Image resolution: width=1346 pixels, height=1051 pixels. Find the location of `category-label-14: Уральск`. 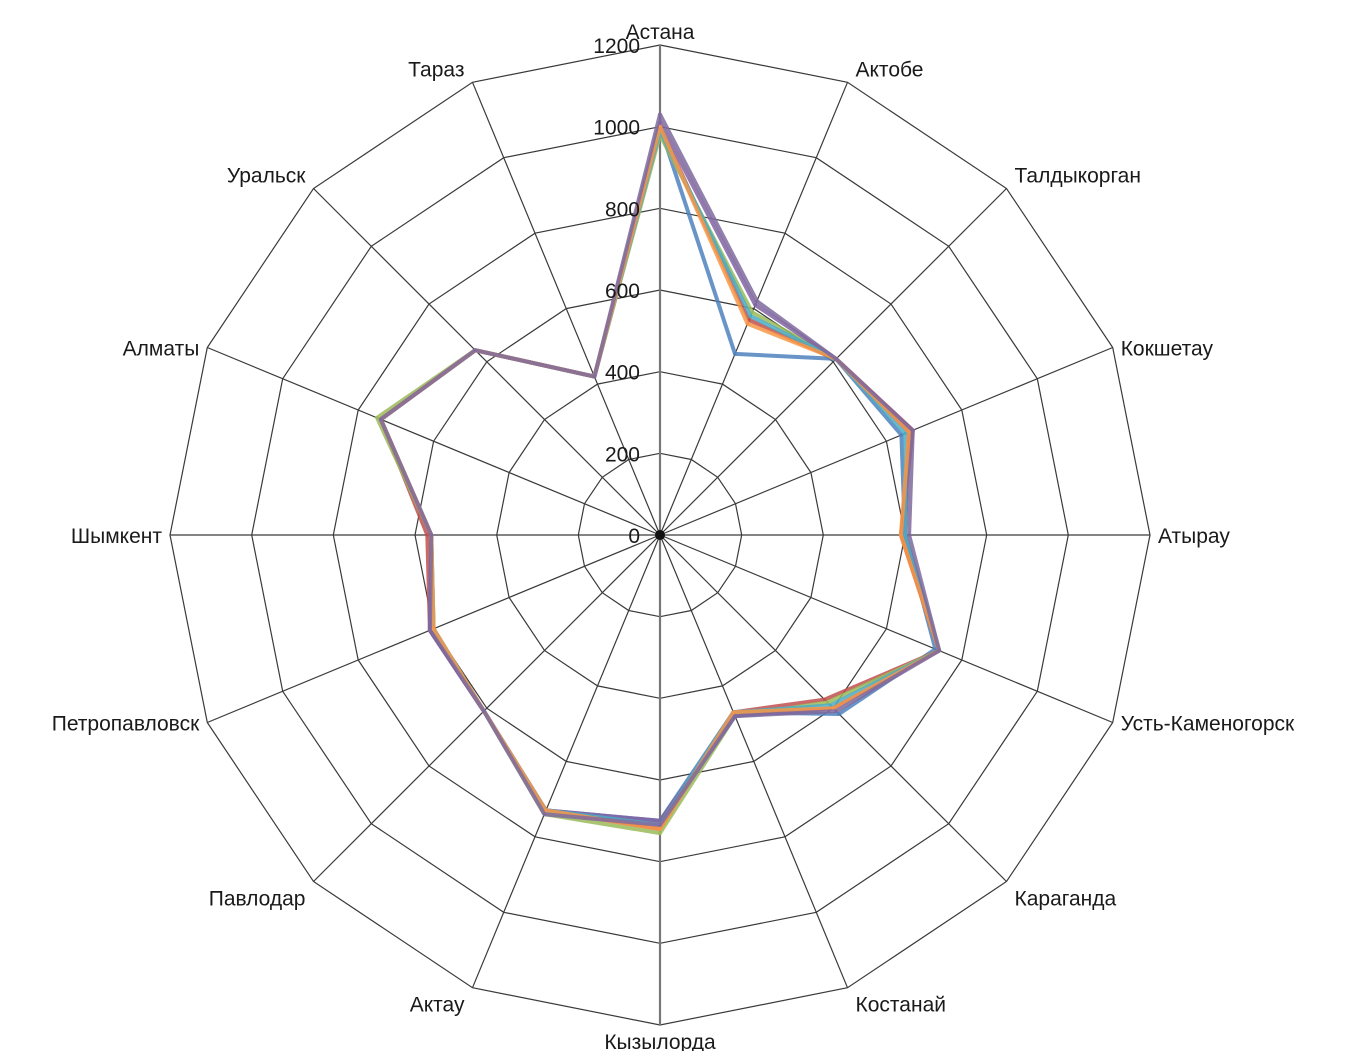

category-label-14: Уральск is located at coordinates (266, 176).